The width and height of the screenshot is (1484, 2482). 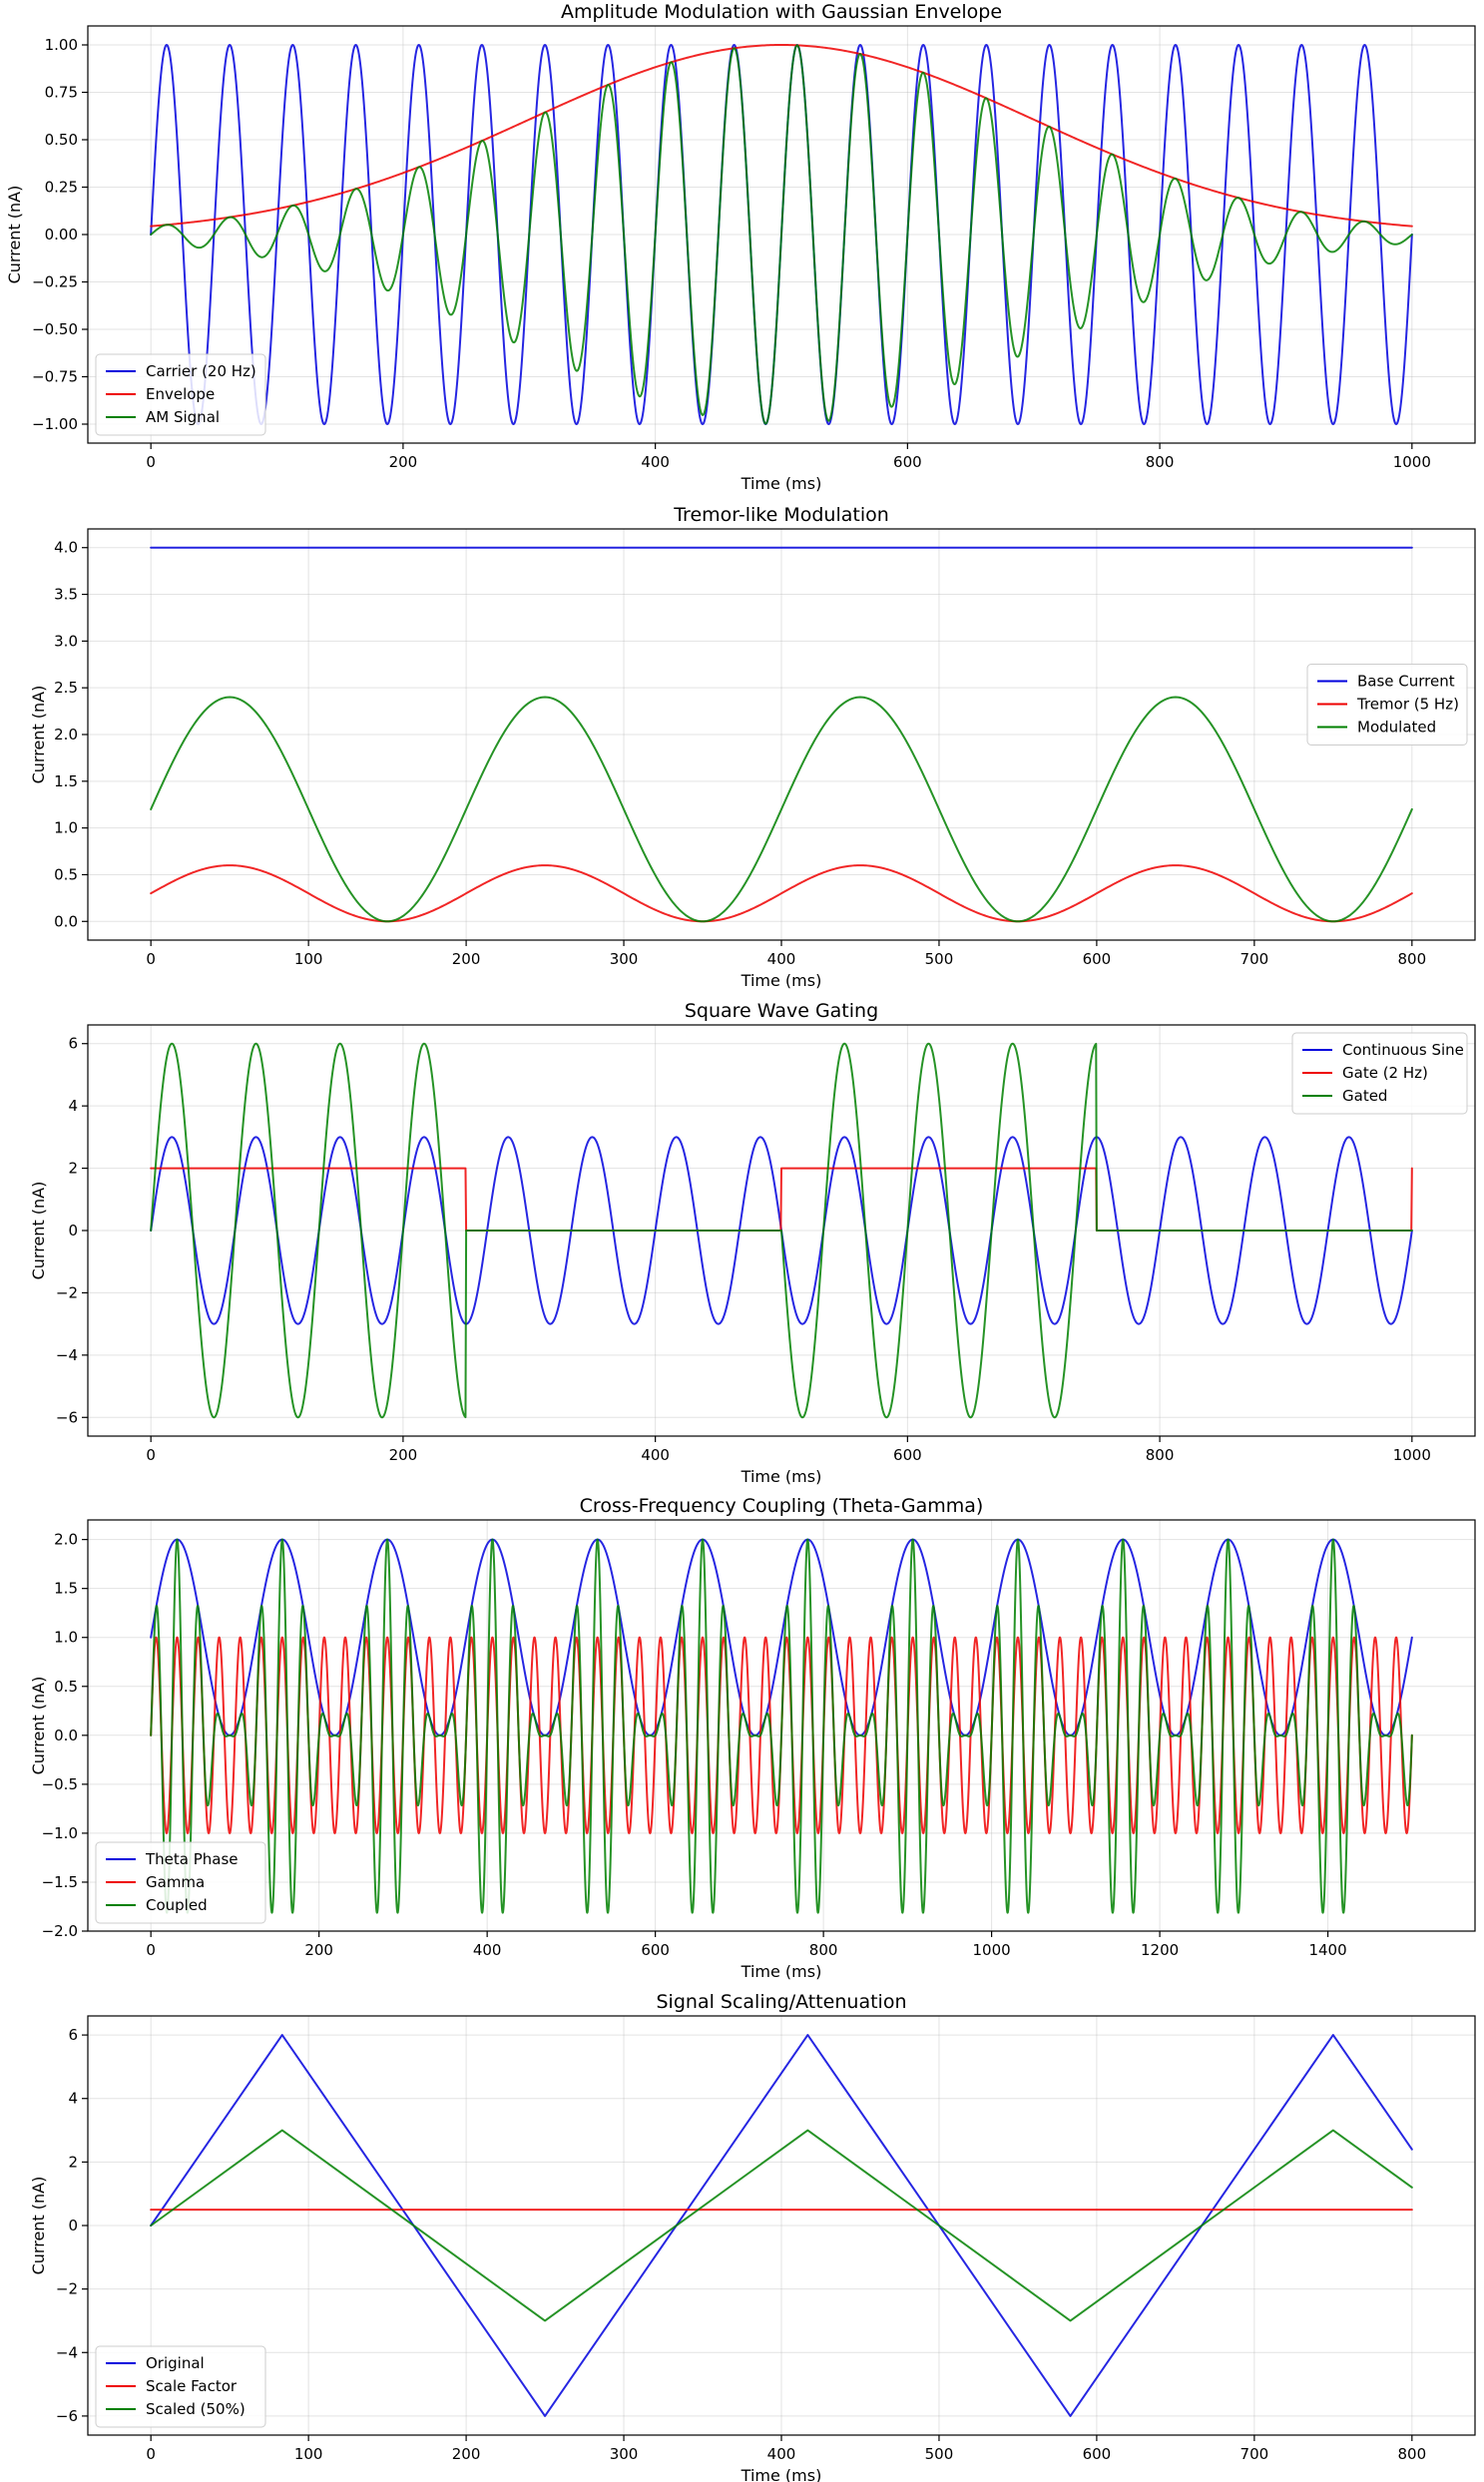 I want to click on y-tick-label: −1.0, so click(x=60, y=1833).